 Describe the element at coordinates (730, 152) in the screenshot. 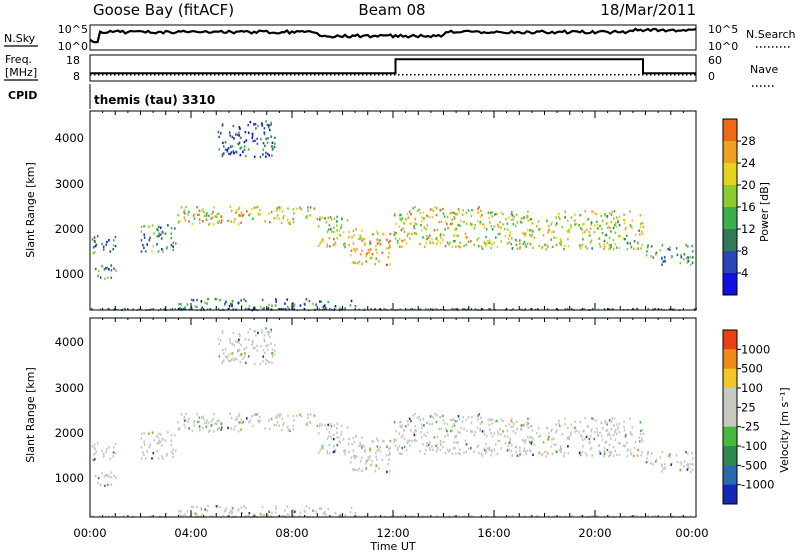

I see `colorbar-swatch` at that location.